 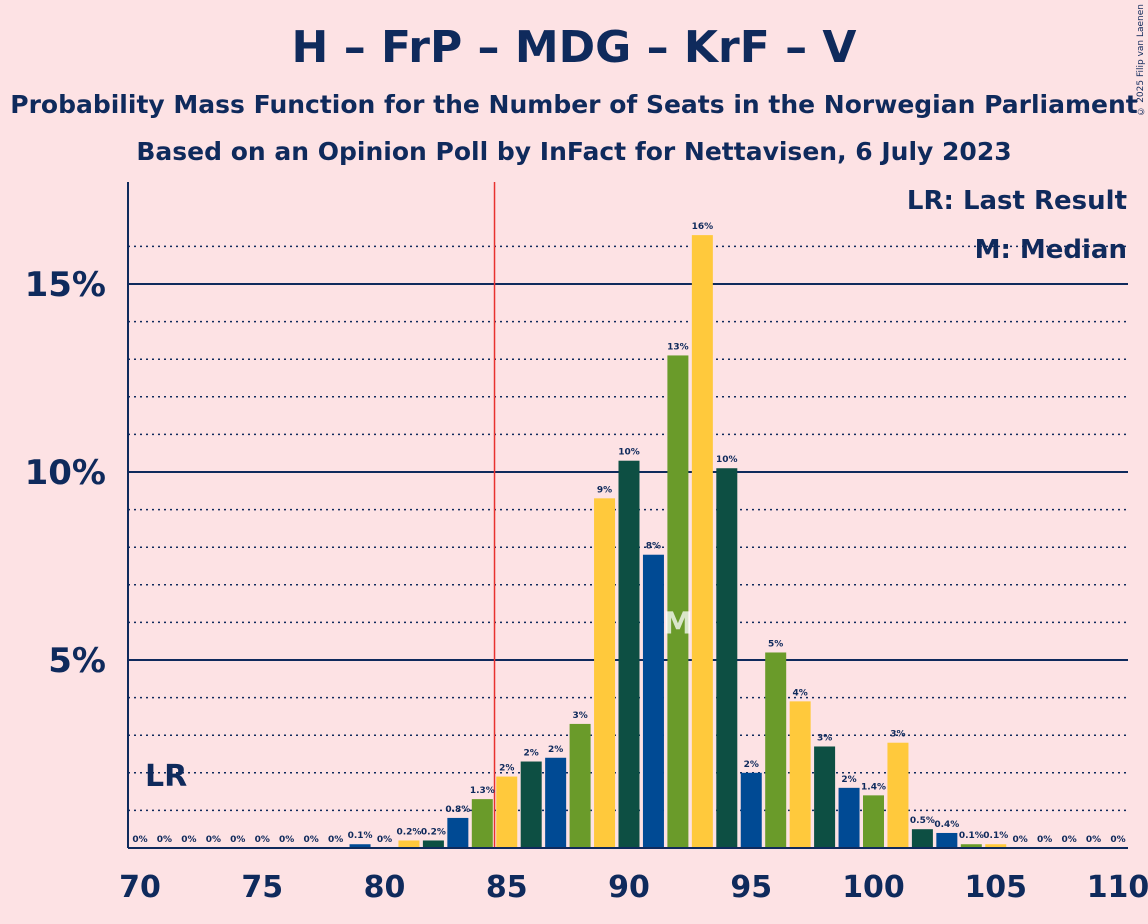 I want to click on bar-label-seat-71: 0%, so click(x=164, y=840).